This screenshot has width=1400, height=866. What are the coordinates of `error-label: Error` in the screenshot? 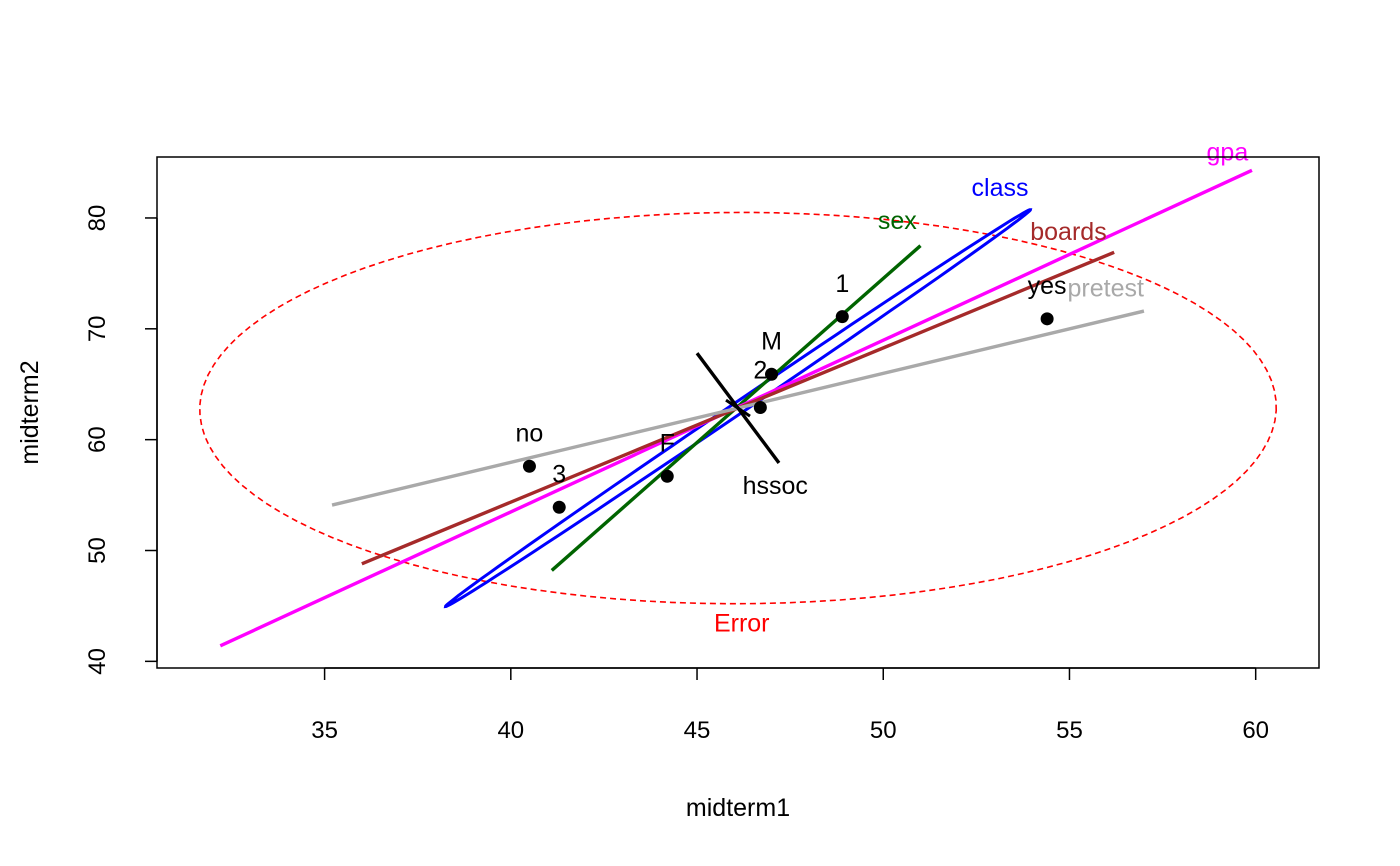 It's located at (742, 623).